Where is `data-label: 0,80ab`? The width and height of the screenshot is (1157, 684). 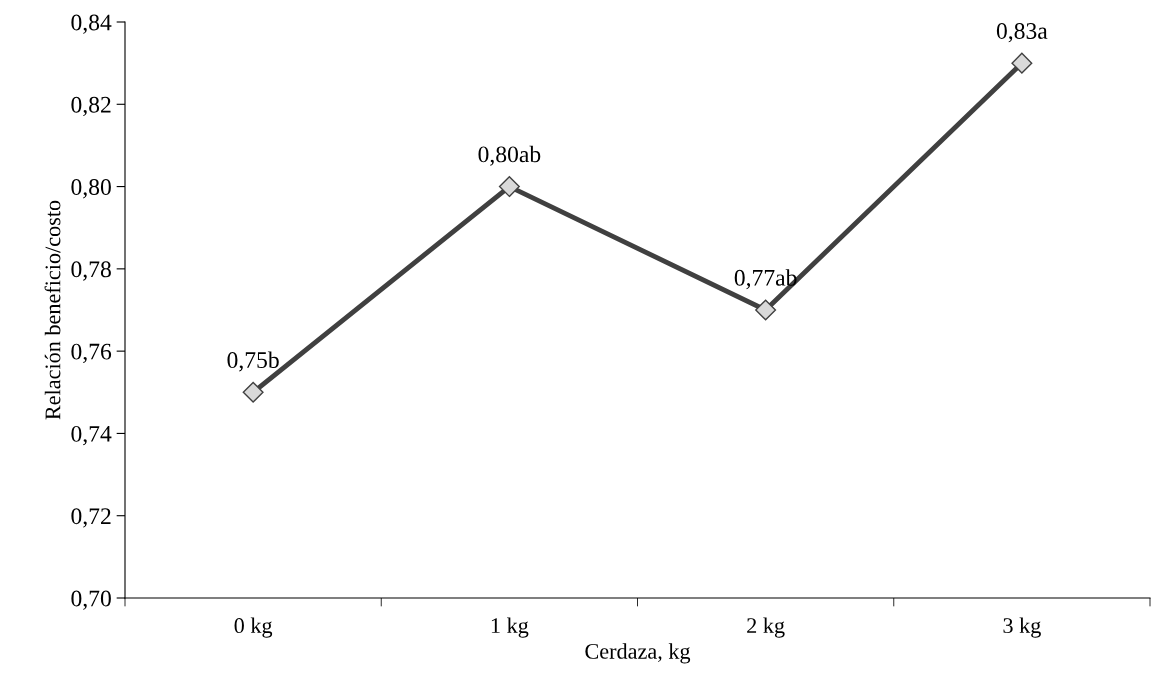
data-label: 0,80ab is located at coordinates (509, 155).